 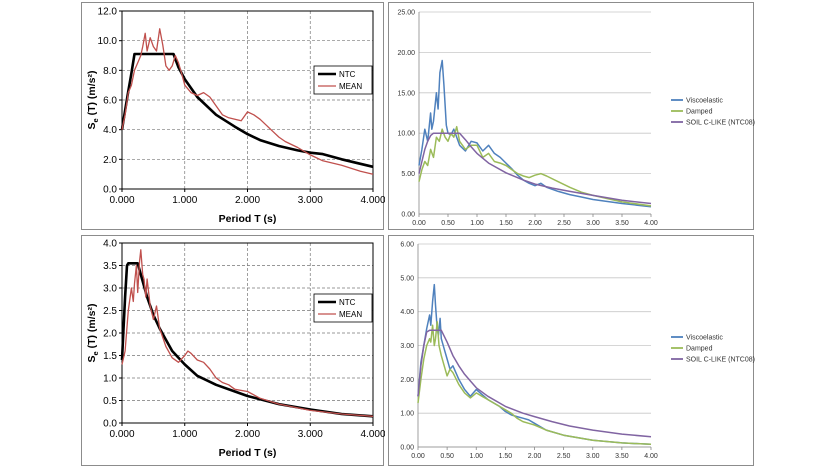 I want to click on y-tick-label: 25.00, so click(x=406, y=13).